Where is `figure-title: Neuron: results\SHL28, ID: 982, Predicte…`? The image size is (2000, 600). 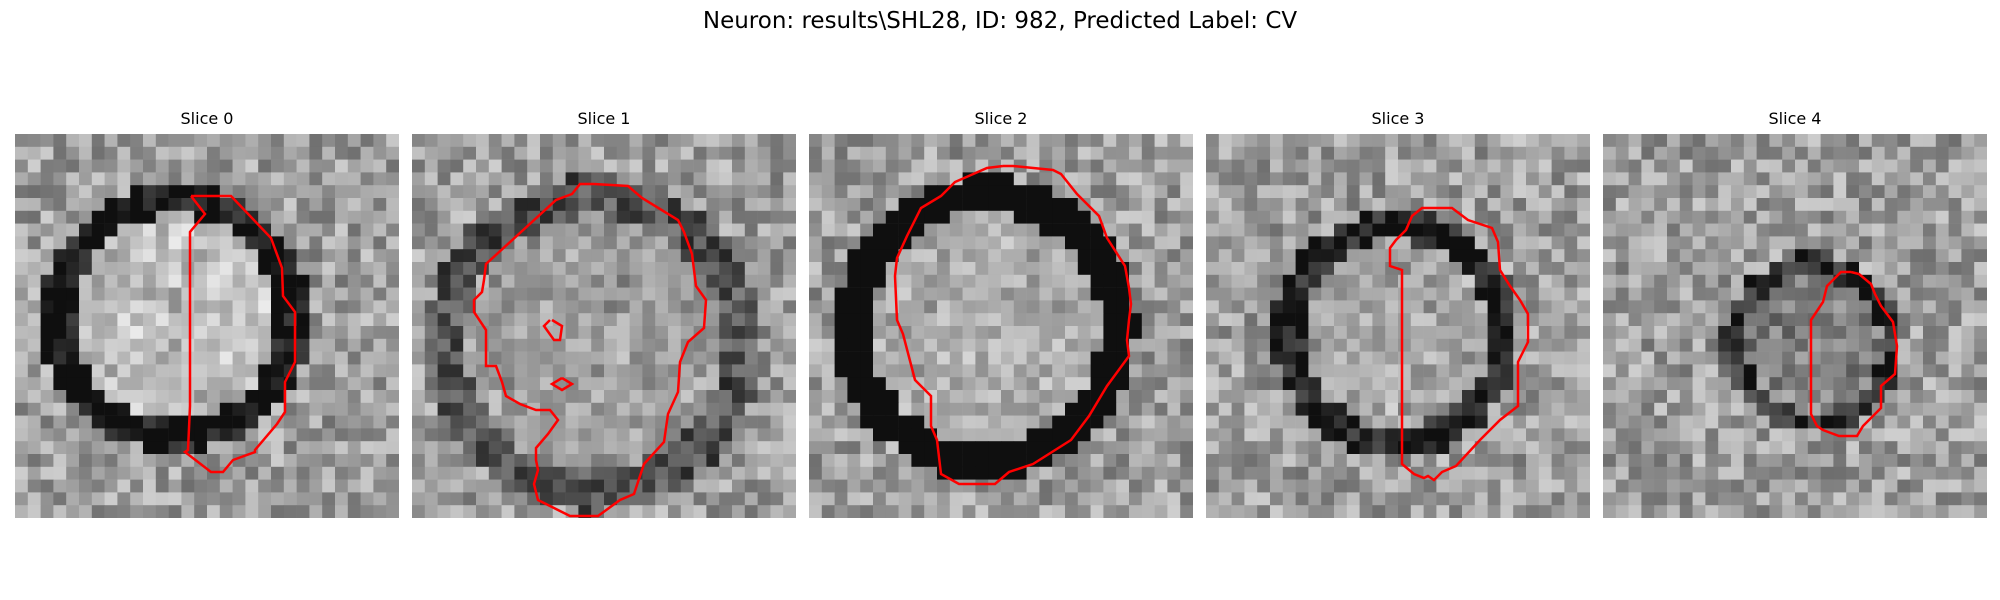 figure-title: Neuron: results\SHL28, ID: 982, Predicte… is located at coordinates (1000, 21).